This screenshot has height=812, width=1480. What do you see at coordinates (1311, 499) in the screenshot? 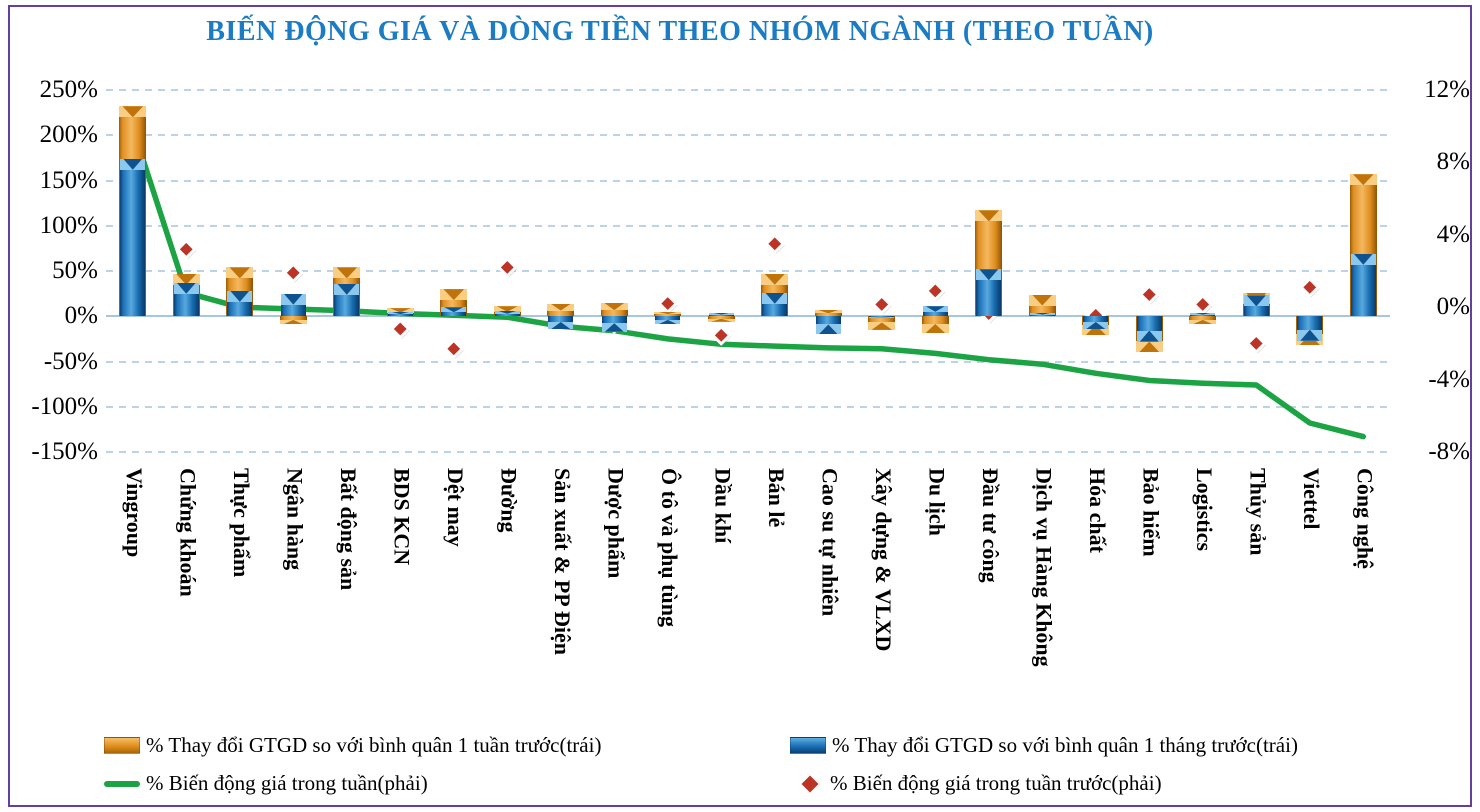
I see `category-label: Viettel` at bounding box center [1311, 499].